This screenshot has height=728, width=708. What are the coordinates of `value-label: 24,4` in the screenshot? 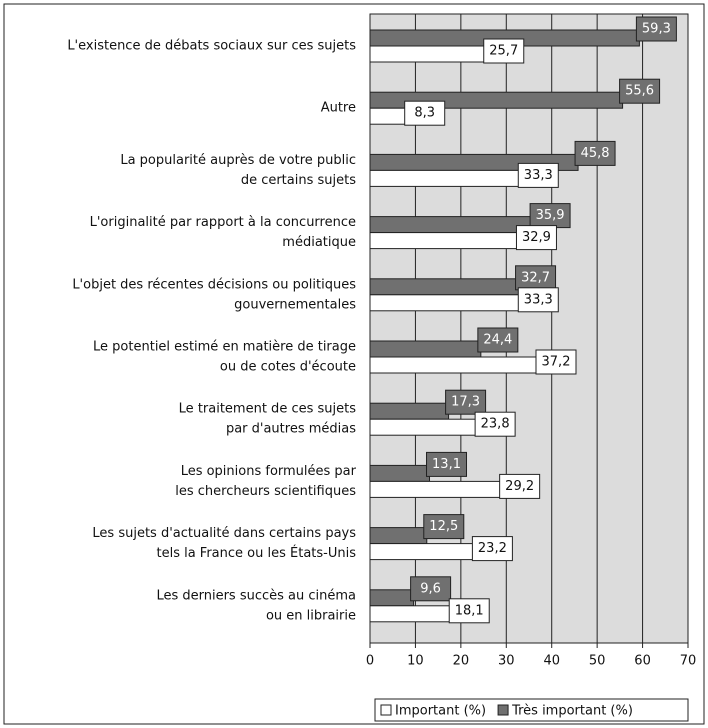 It's located at (497, 340).